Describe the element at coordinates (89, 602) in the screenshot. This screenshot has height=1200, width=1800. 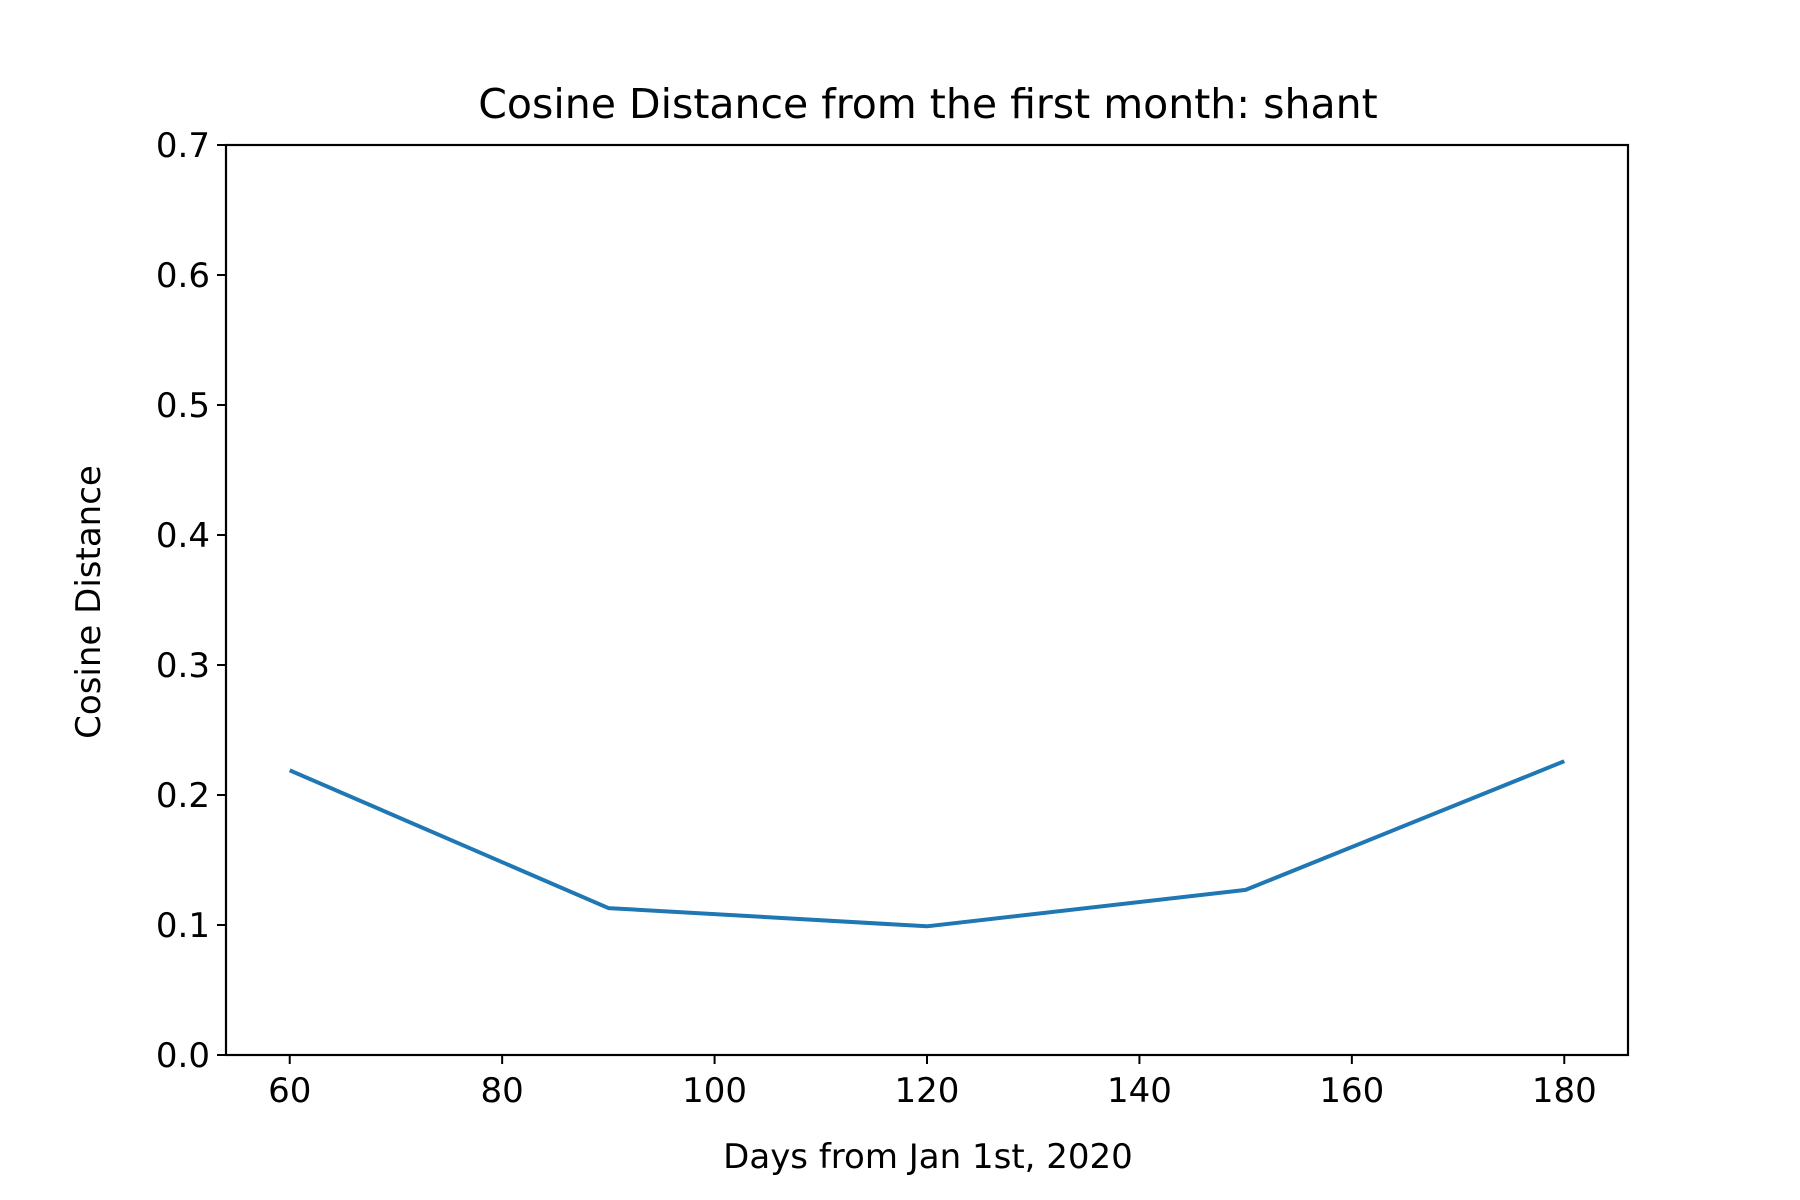
I see `y-axis-label: Cosine Distance` at that location.